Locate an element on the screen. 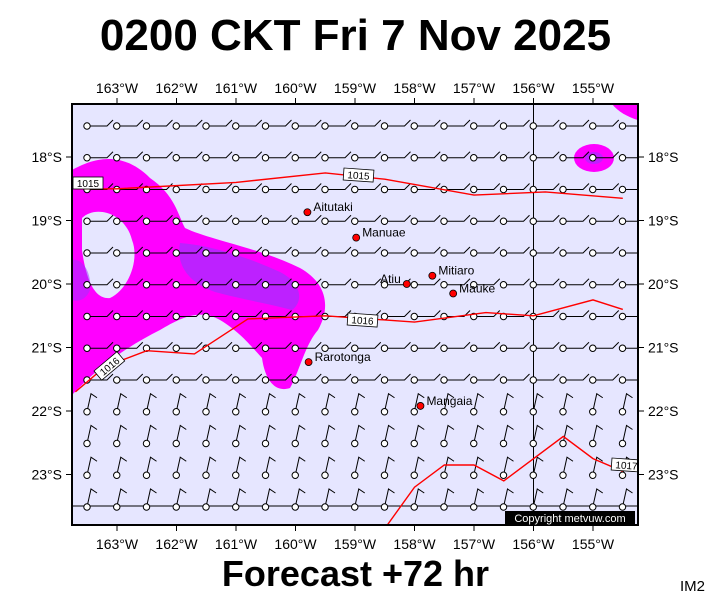 This screenshot has width=711, height=600. place-name: Mauke is located at coordinates (477, 289).